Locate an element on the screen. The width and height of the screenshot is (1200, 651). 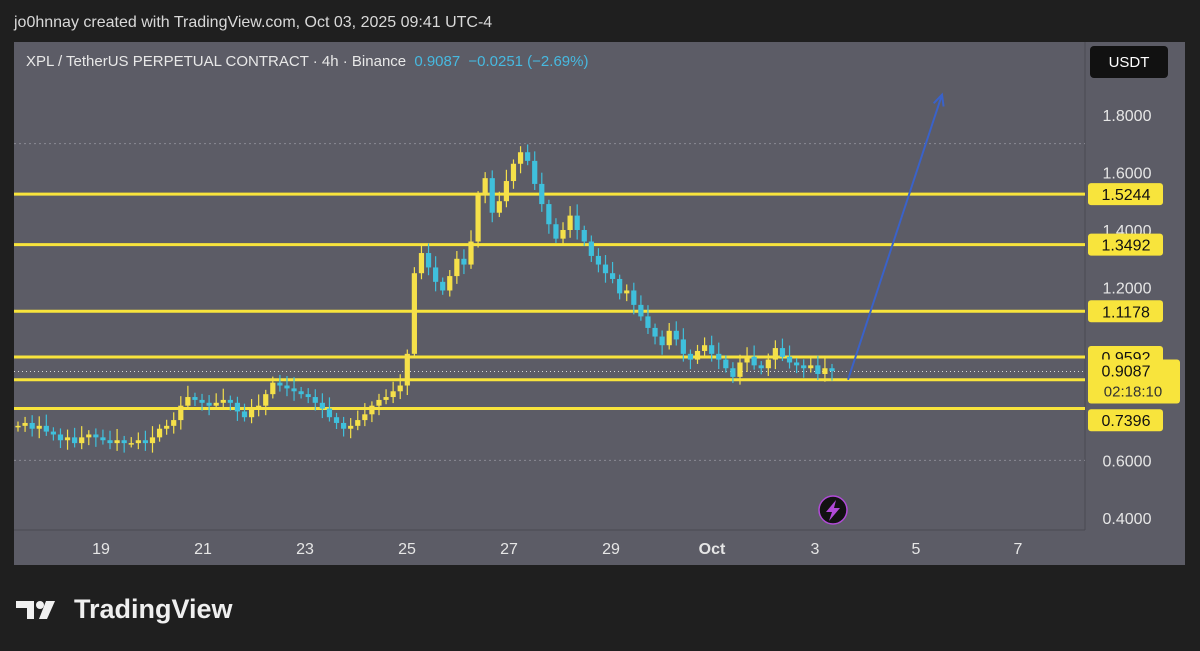
level-price-label: 0.7396 is located at coordinates (1126, 421).